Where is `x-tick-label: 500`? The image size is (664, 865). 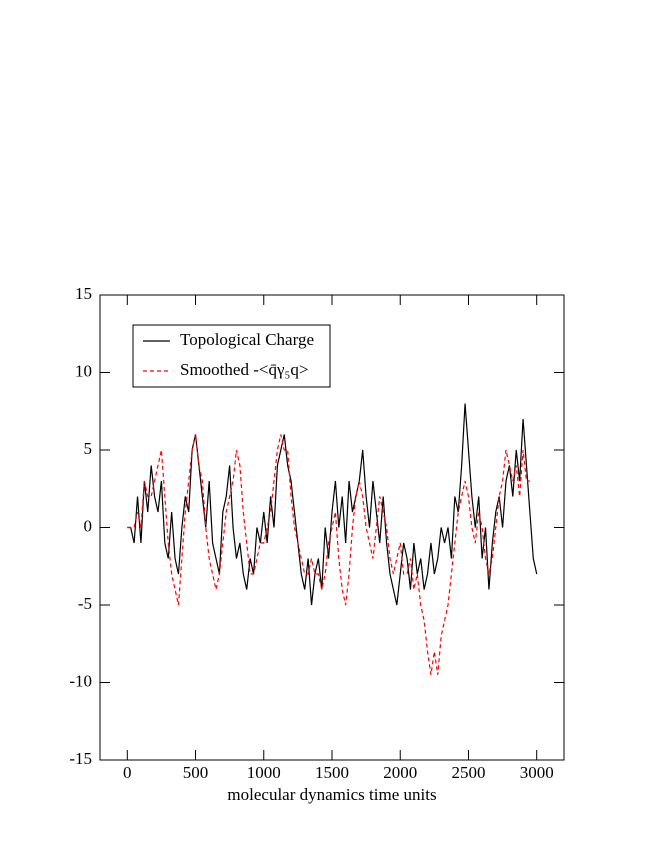 x-tick-label: 500 is located at coordinates (196, 772).